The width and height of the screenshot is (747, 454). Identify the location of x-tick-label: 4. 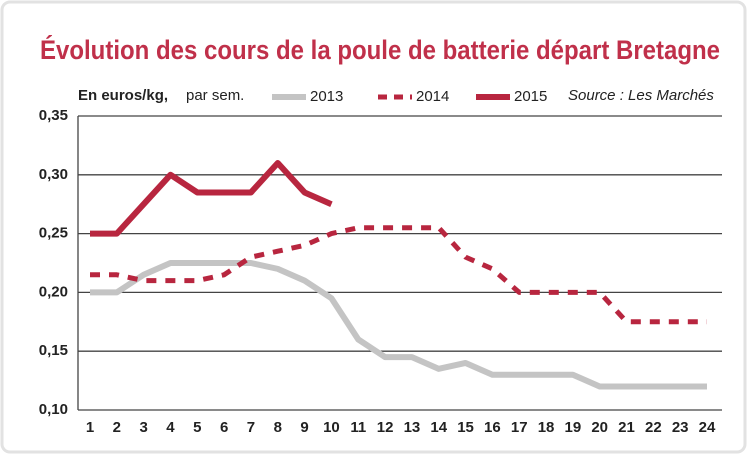
(170, 427).